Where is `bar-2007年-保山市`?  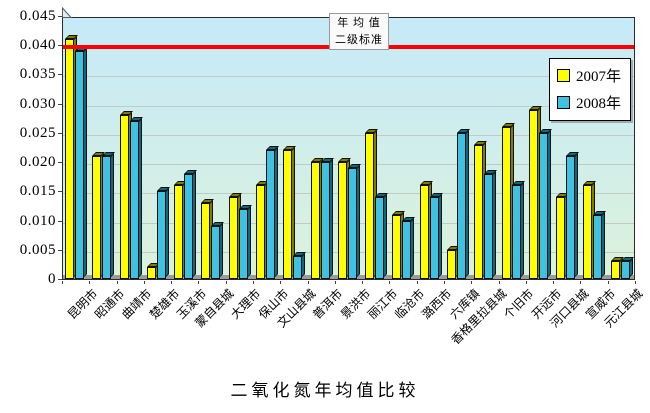 bar-2007年-保山市 is located at coordinates (262, 230).